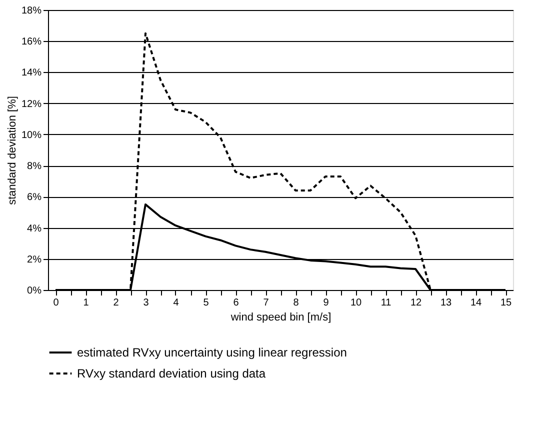 This screenshot has height=430, width=560. I want to click on x-tick-label: 15, so click(506, 303).